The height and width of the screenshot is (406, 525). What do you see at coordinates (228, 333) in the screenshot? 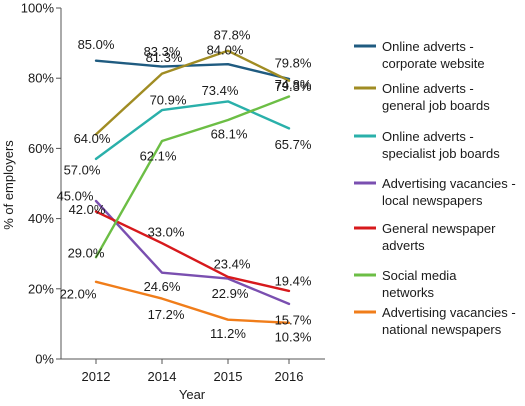
I see `data-label: 11.2%` at bounding box center [228, 333].